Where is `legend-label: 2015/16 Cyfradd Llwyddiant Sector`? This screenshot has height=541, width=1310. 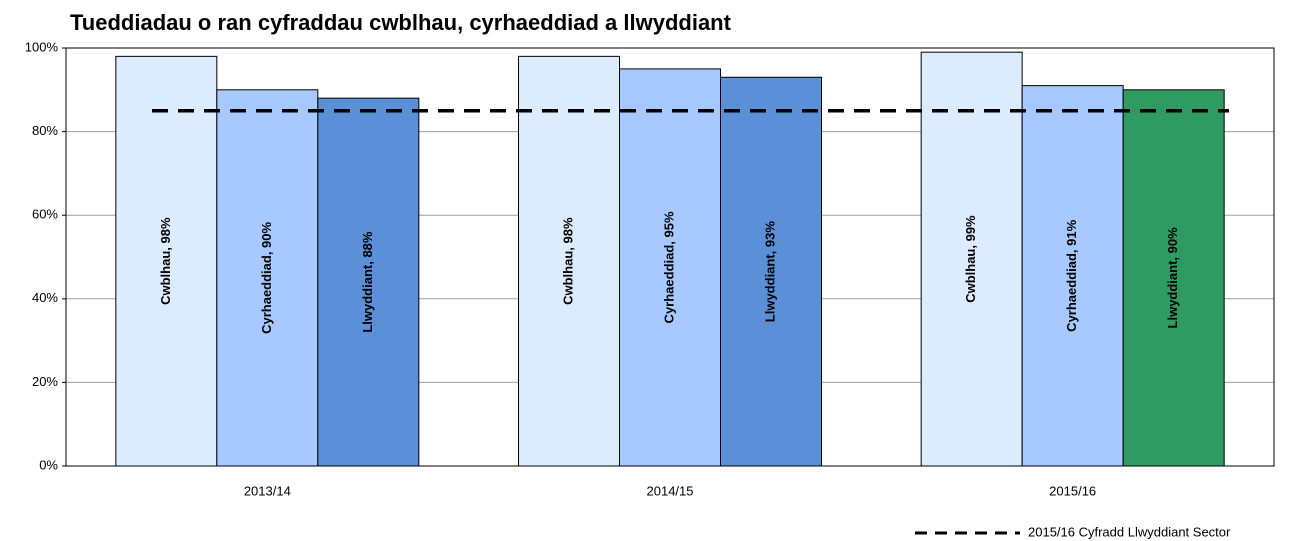 legend-label: 2015/16 Cyfradd Llwyddiant Sector is located at coordinates (1129, 531).